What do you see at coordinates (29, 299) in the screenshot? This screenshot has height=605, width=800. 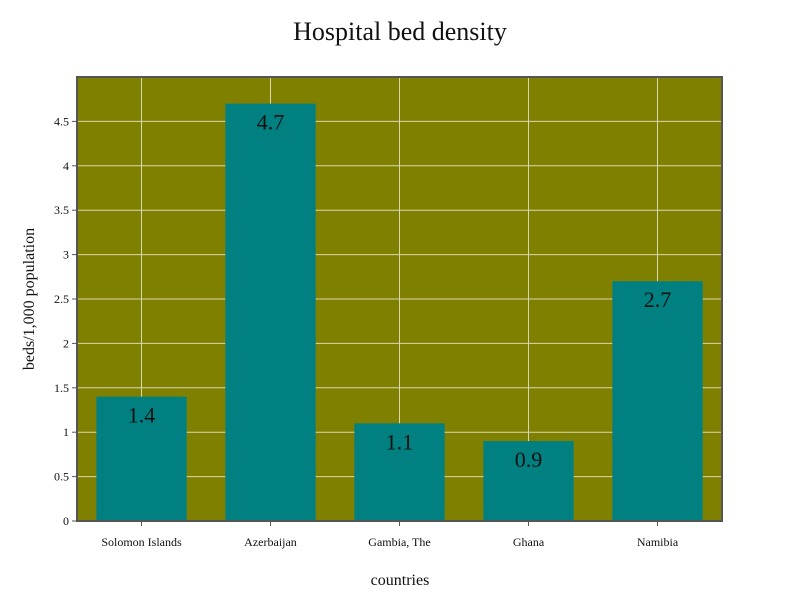 I see `y-axis-label: beds/1,000 population` at bounding box center [29, 299].